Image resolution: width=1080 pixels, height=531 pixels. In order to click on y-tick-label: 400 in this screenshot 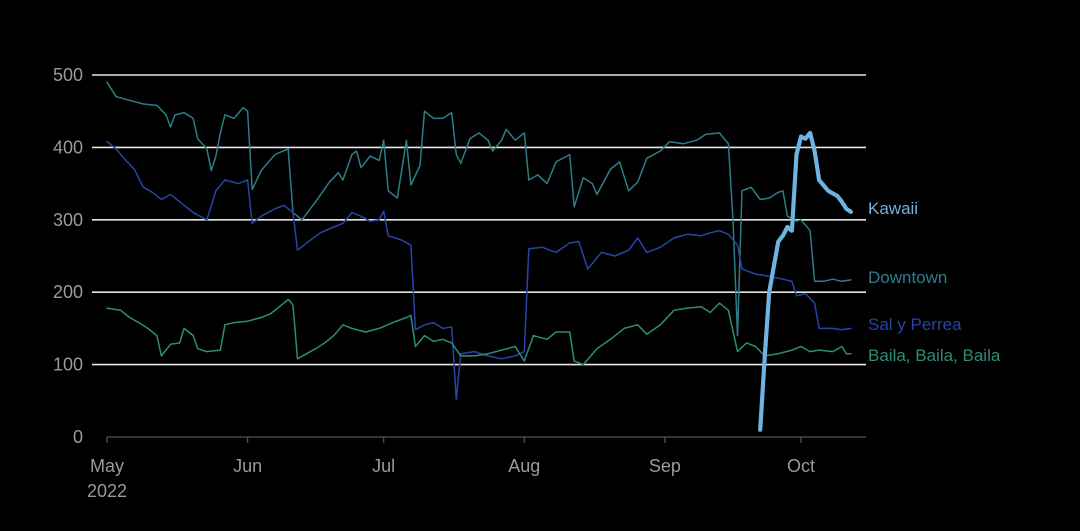, I will do `click(68, 147)`.